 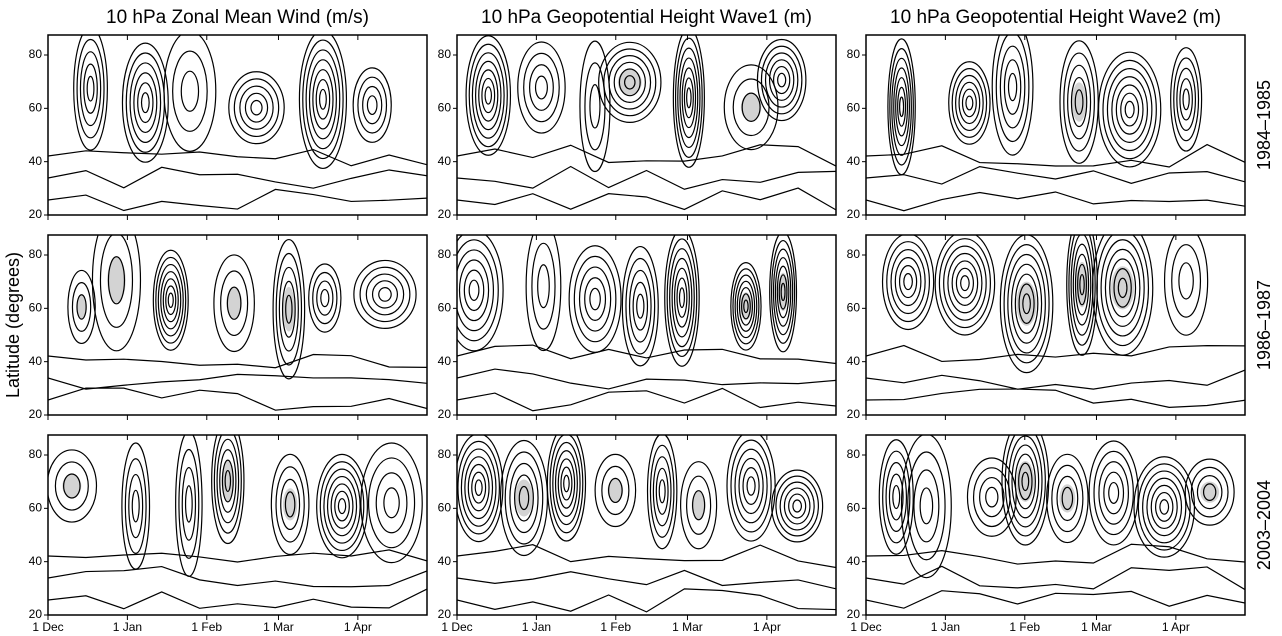 I want to click on column-title: 10 hPa Geopotential Height Wave2 (m), so click(x=1055, y=17).